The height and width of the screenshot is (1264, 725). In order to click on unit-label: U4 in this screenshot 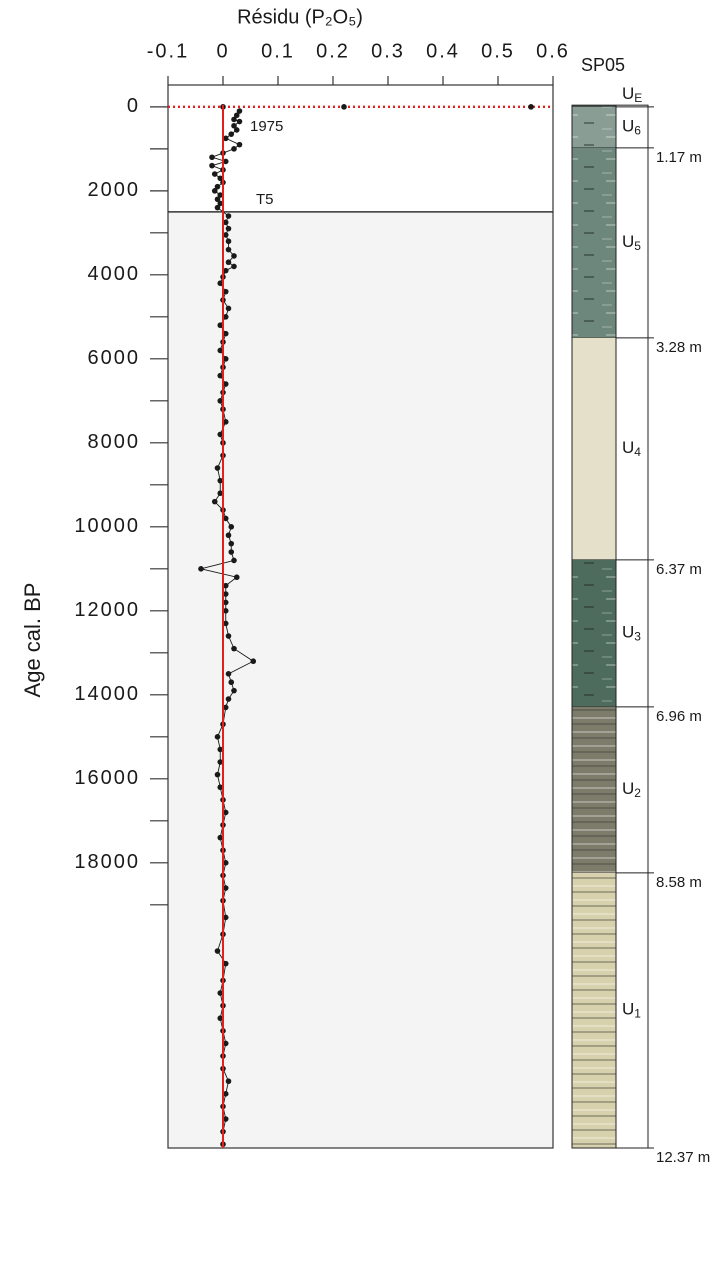, I will do `click(631, 448)`.